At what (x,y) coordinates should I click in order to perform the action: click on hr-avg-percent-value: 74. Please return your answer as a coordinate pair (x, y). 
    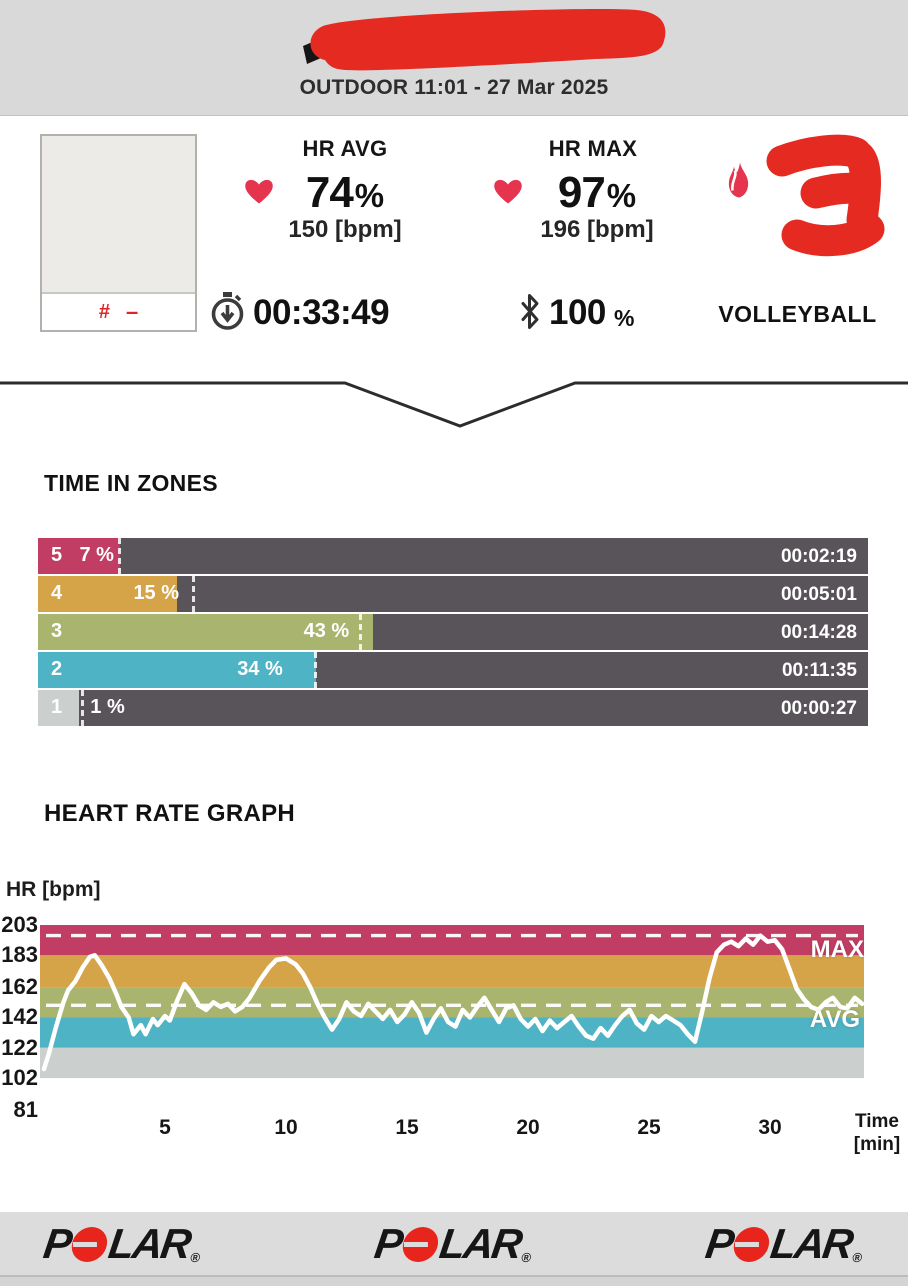
    Looking at the image, I should click on (329, 192).